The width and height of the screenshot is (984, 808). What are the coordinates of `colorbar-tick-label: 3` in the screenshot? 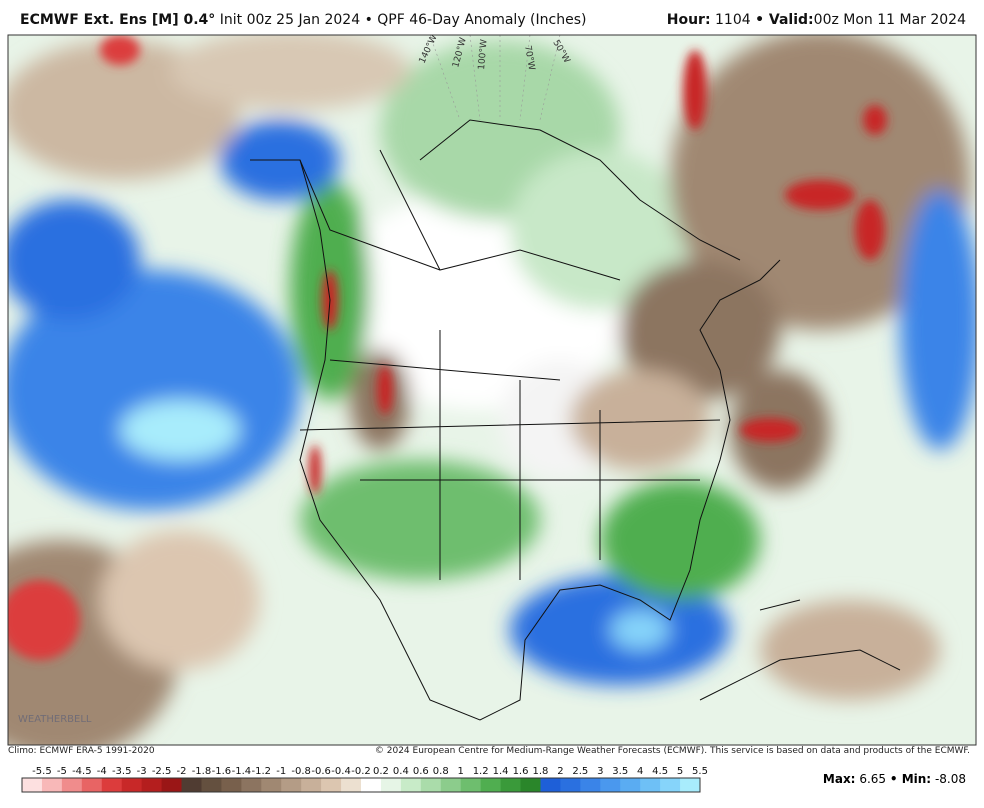 It's located at (600, 771).